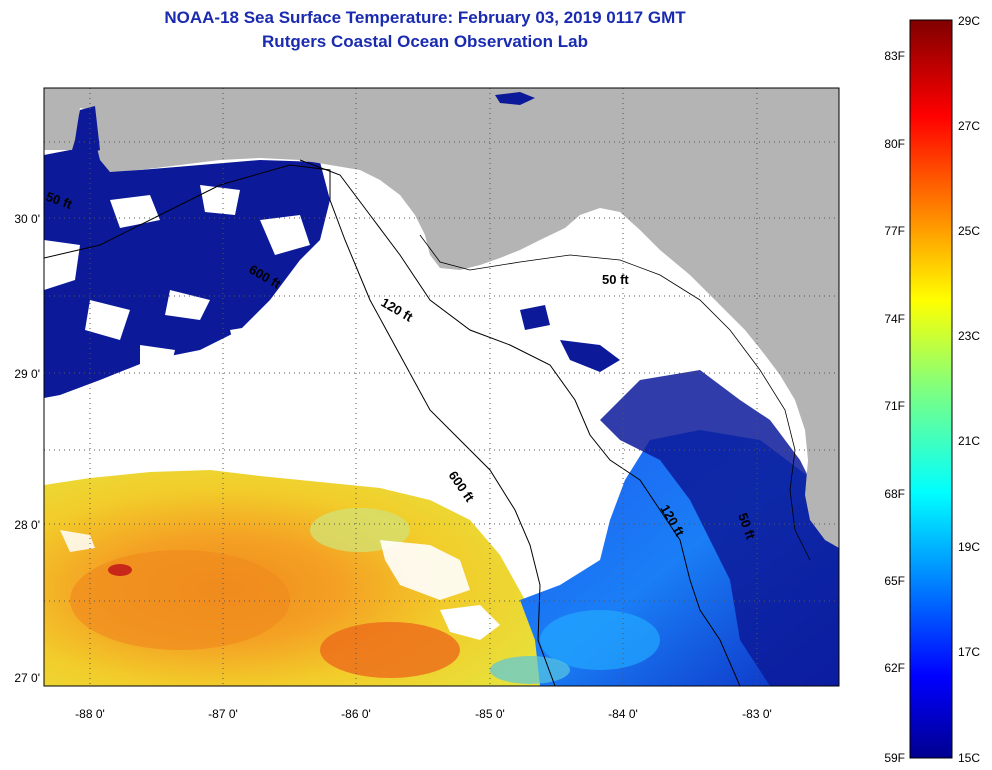 This screenshot has width=992, height=770. I want to click on colorbar-f-label: 80F, so click(894, 144).